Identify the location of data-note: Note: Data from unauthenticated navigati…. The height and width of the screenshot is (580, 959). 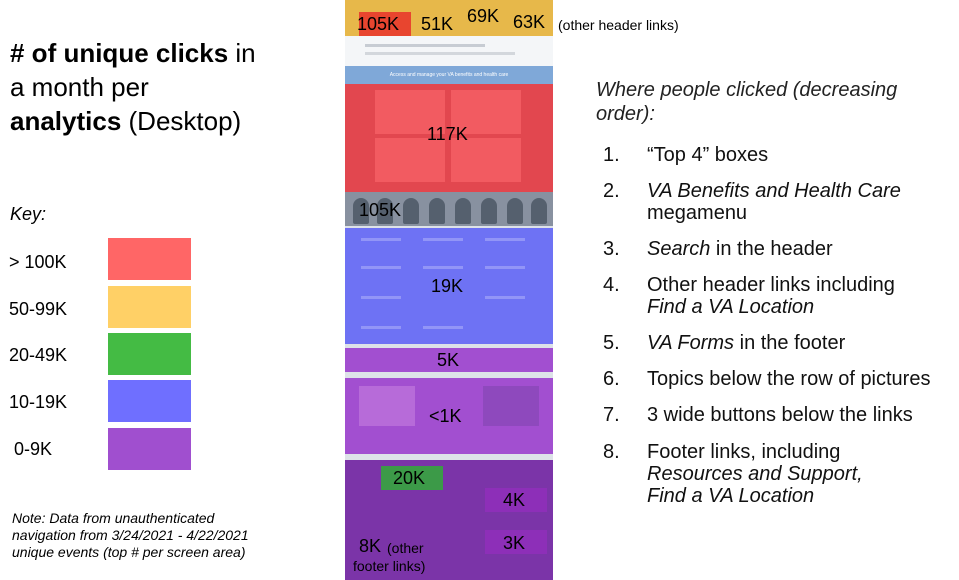
(130, 535).